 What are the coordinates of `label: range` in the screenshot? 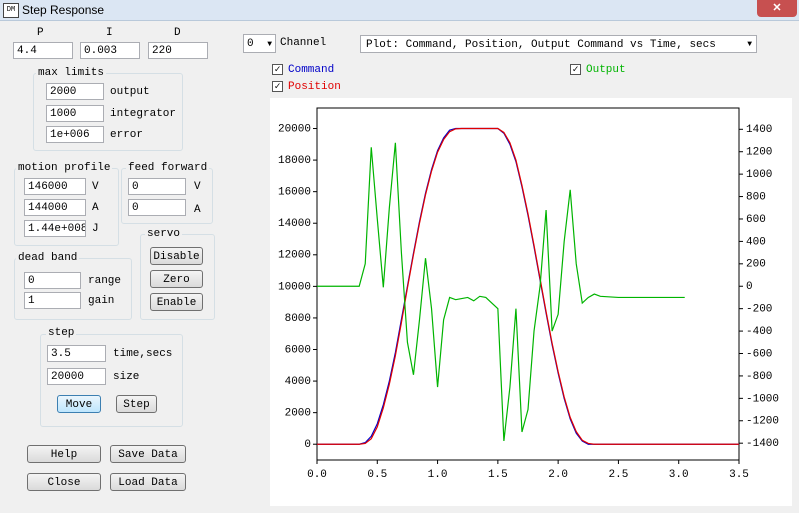 It's located at (105, 281).